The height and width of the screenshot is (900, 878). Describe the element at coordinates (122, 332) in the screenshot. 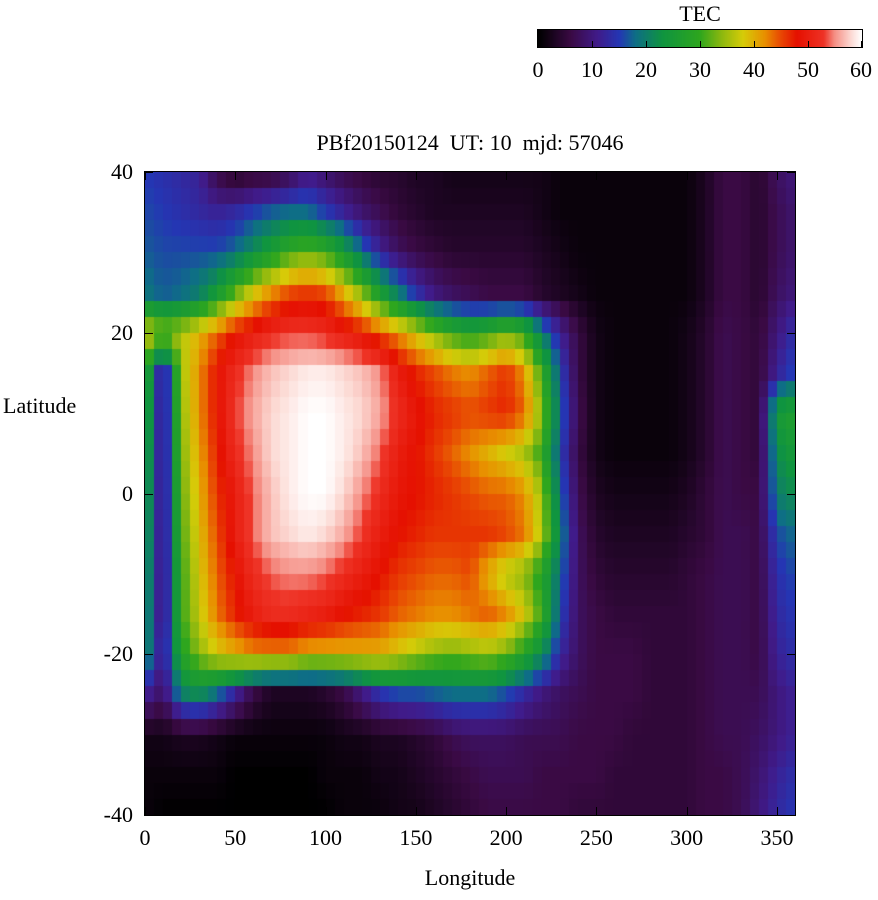

I see `y-tick-label: 20` at that location.